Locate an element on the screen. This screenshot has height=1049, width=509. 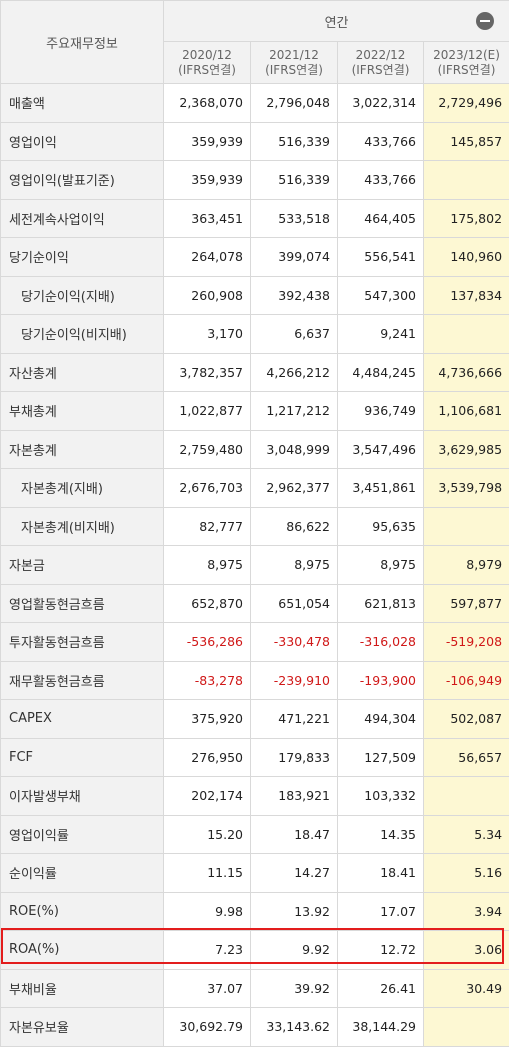
cell-value: 26.41 is located at coordinates (380, 988).